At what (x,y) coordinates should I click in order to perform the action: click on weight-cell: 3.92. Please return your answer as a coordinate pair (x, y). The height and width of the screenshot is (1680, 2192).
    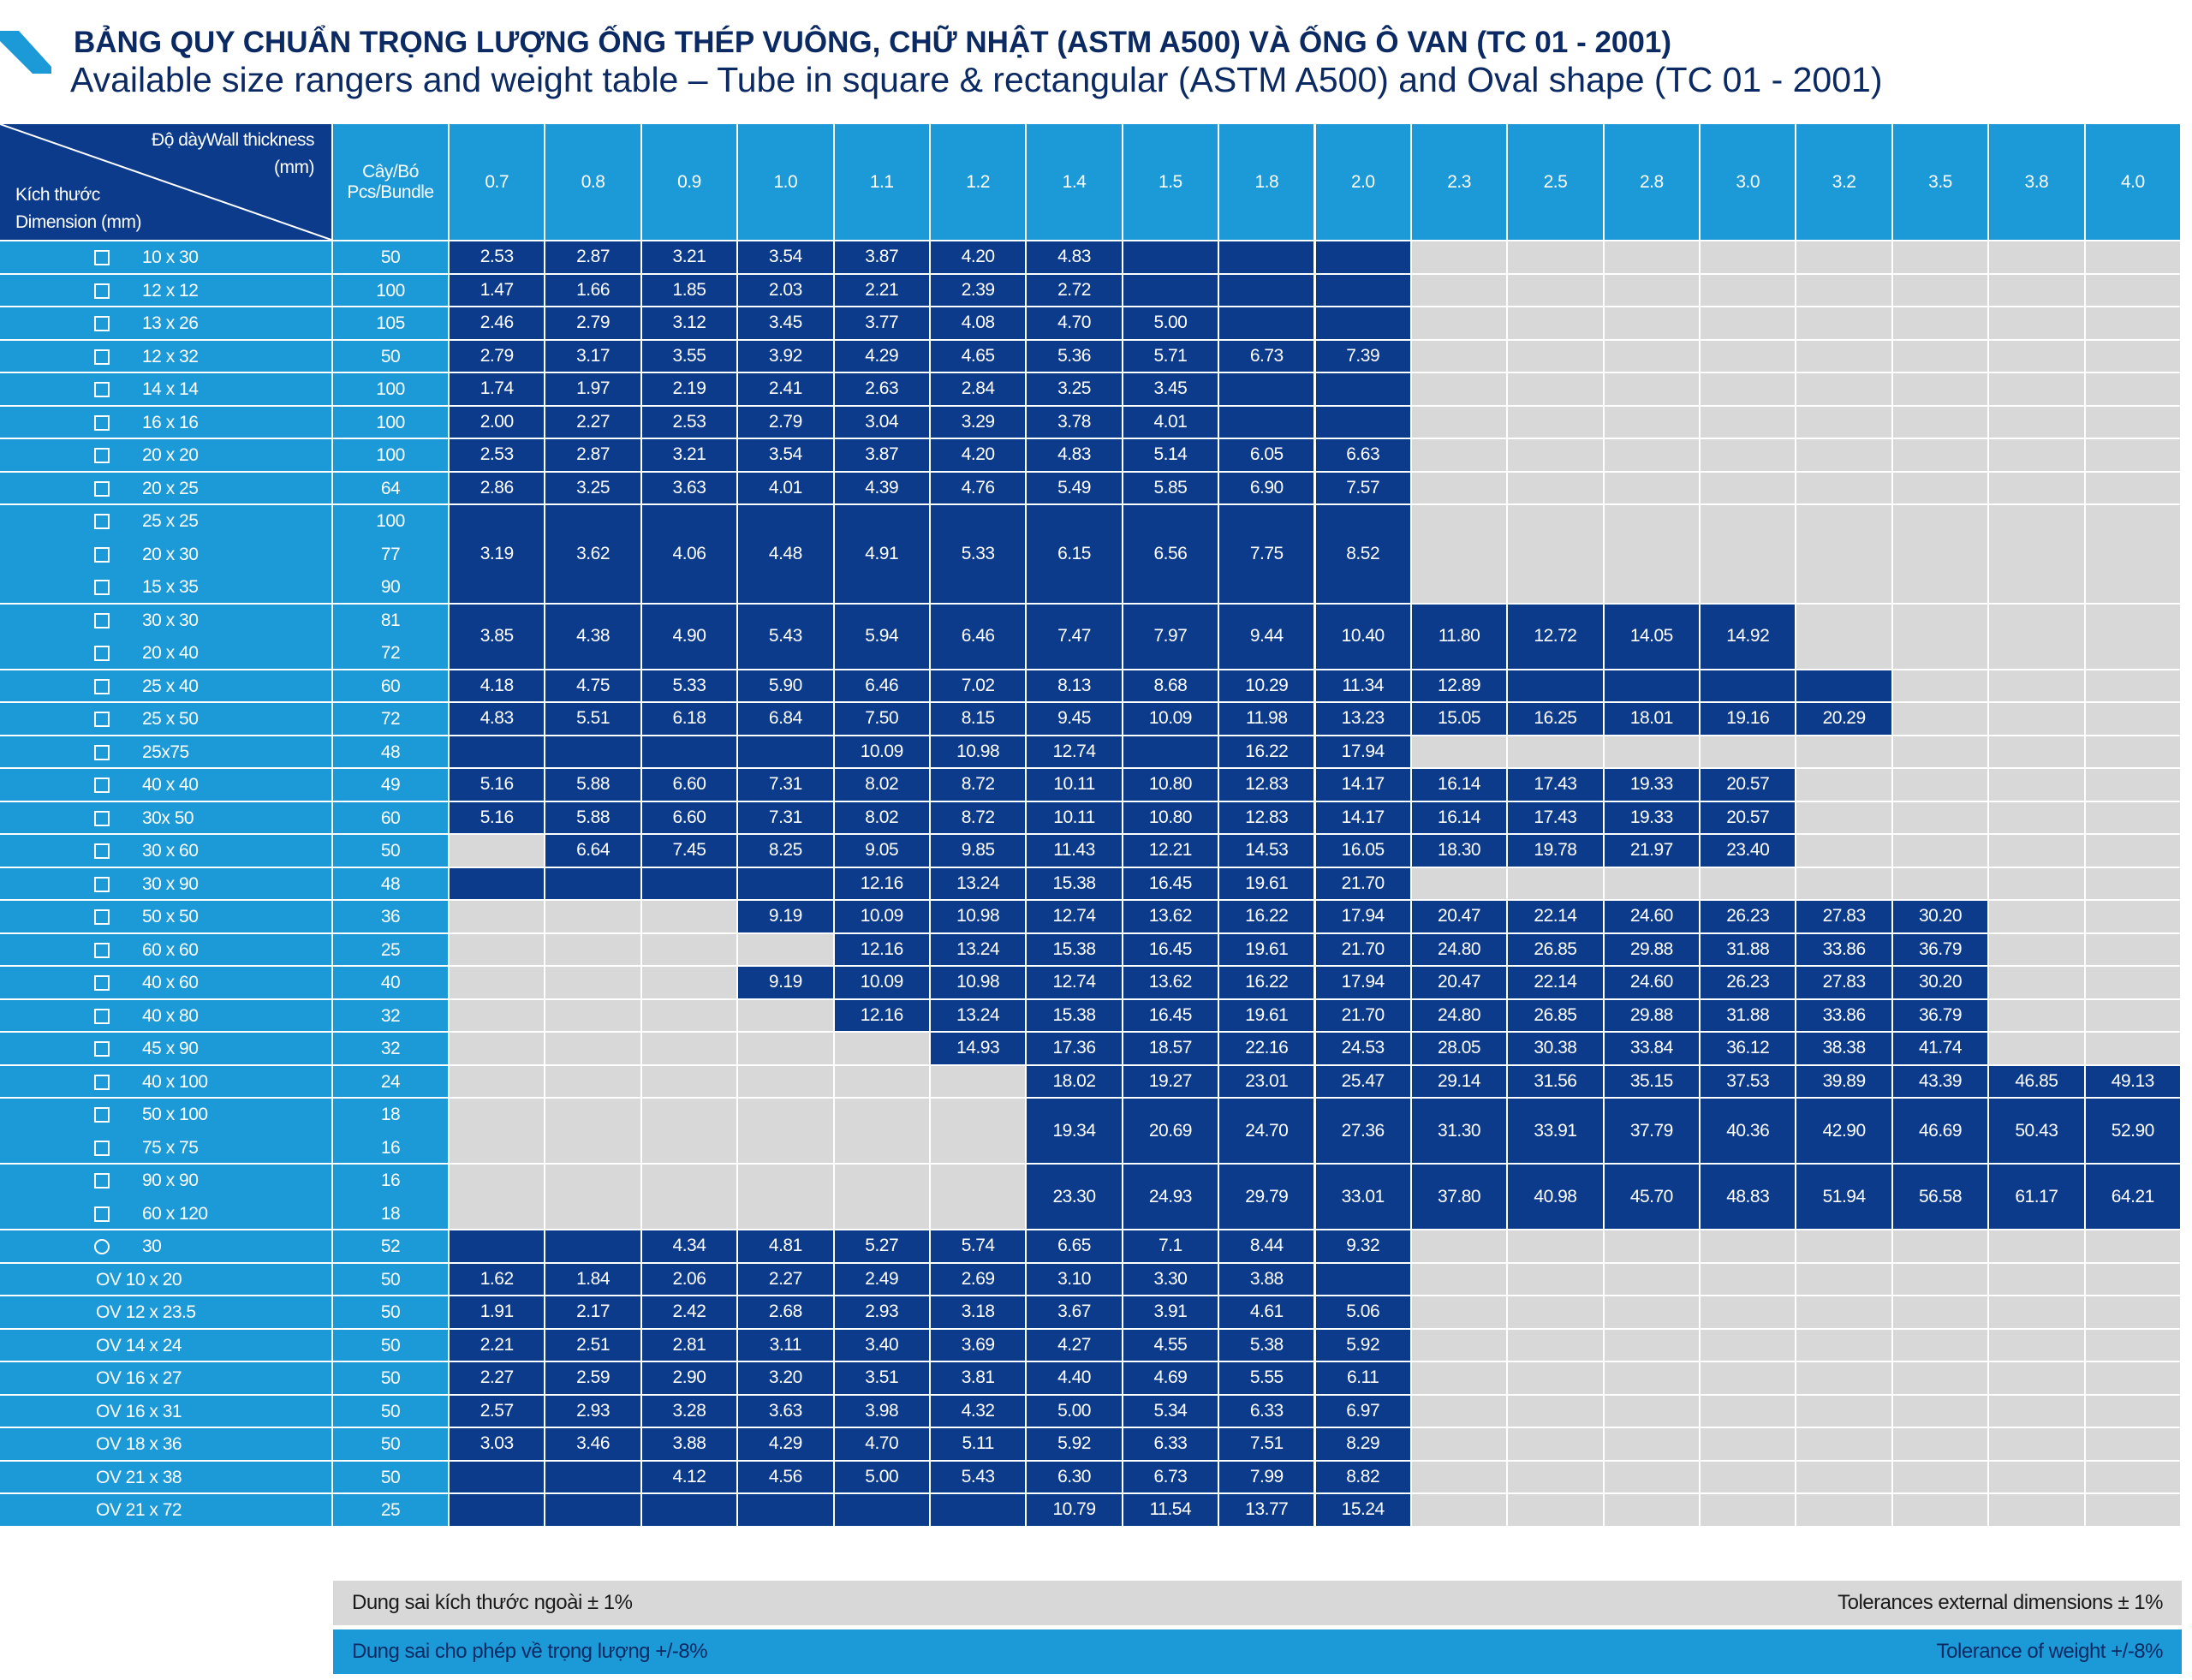
    Looking at the image, I should click on (786, 357).